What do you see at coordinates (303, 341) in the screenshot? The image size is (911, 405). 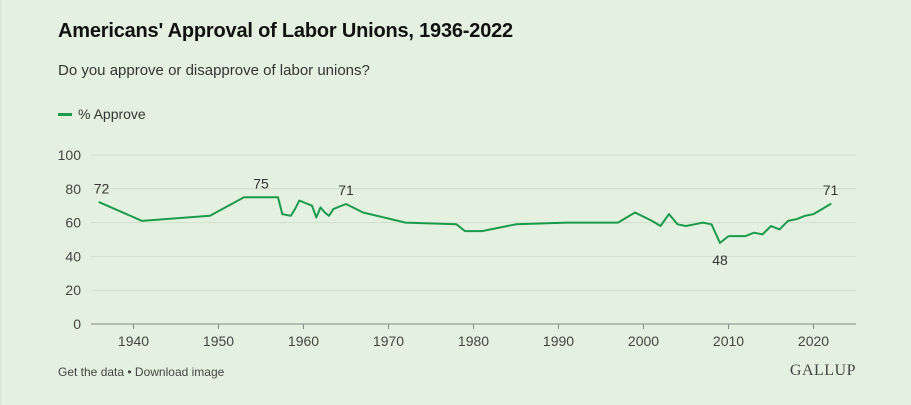 I see `x-tick-label: 1960` at bounding box center [303, 341].